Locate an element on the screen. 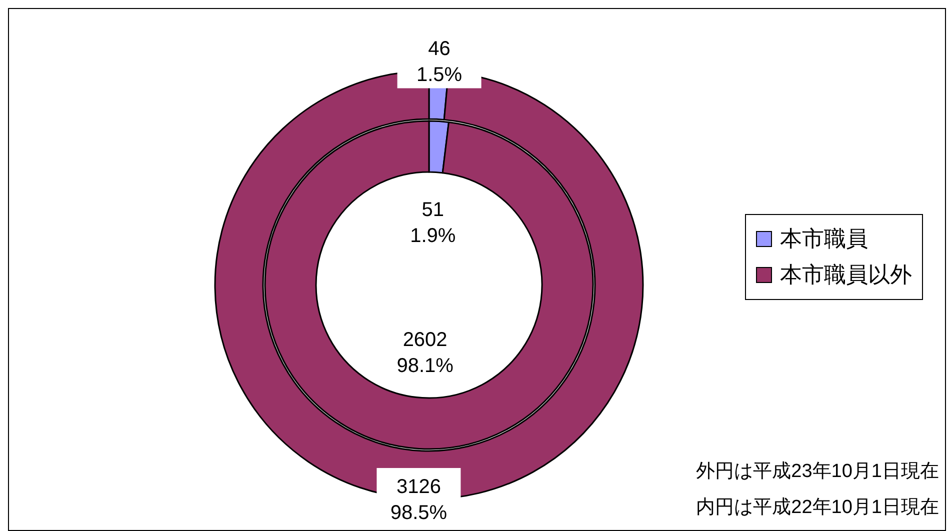 This screenshot has height=531, width=948. legend-label: 本市職員 is located at coordinates (824, 239).